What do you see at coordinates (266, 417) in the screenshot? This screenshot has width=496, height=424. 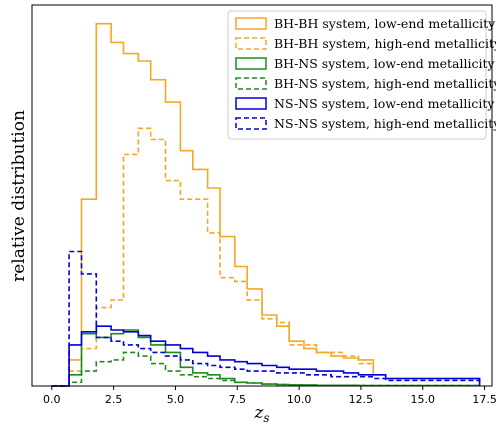 I see `x-axis-label-sub: s` at bounding box center [266, 417].